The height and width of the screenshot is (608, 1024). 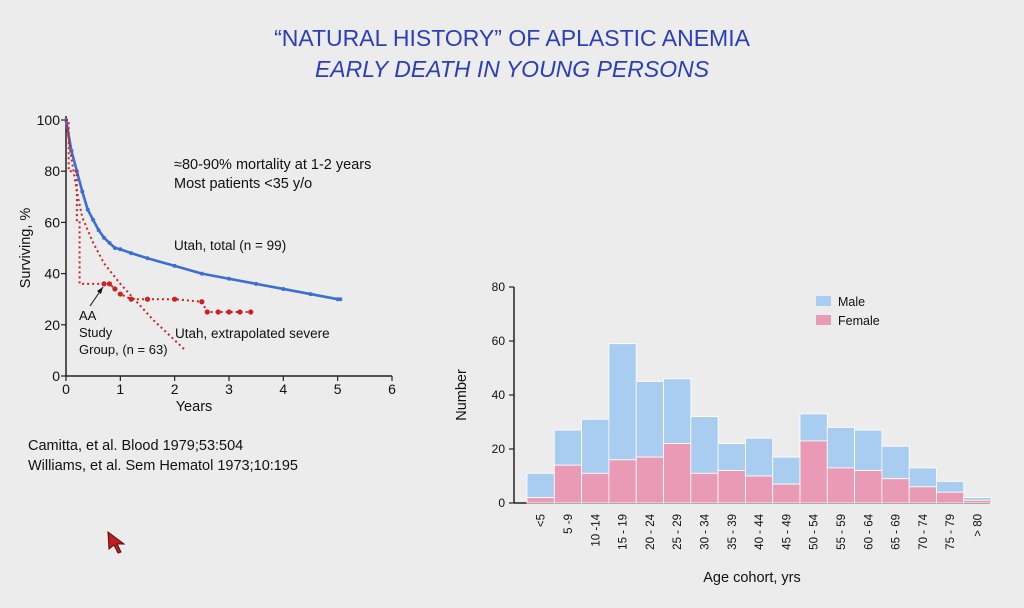 What do you see at coordinates (624, 532) in the screenshot?
I see `x-tick-label: 15 - 19` at bounding box center [624, 532].